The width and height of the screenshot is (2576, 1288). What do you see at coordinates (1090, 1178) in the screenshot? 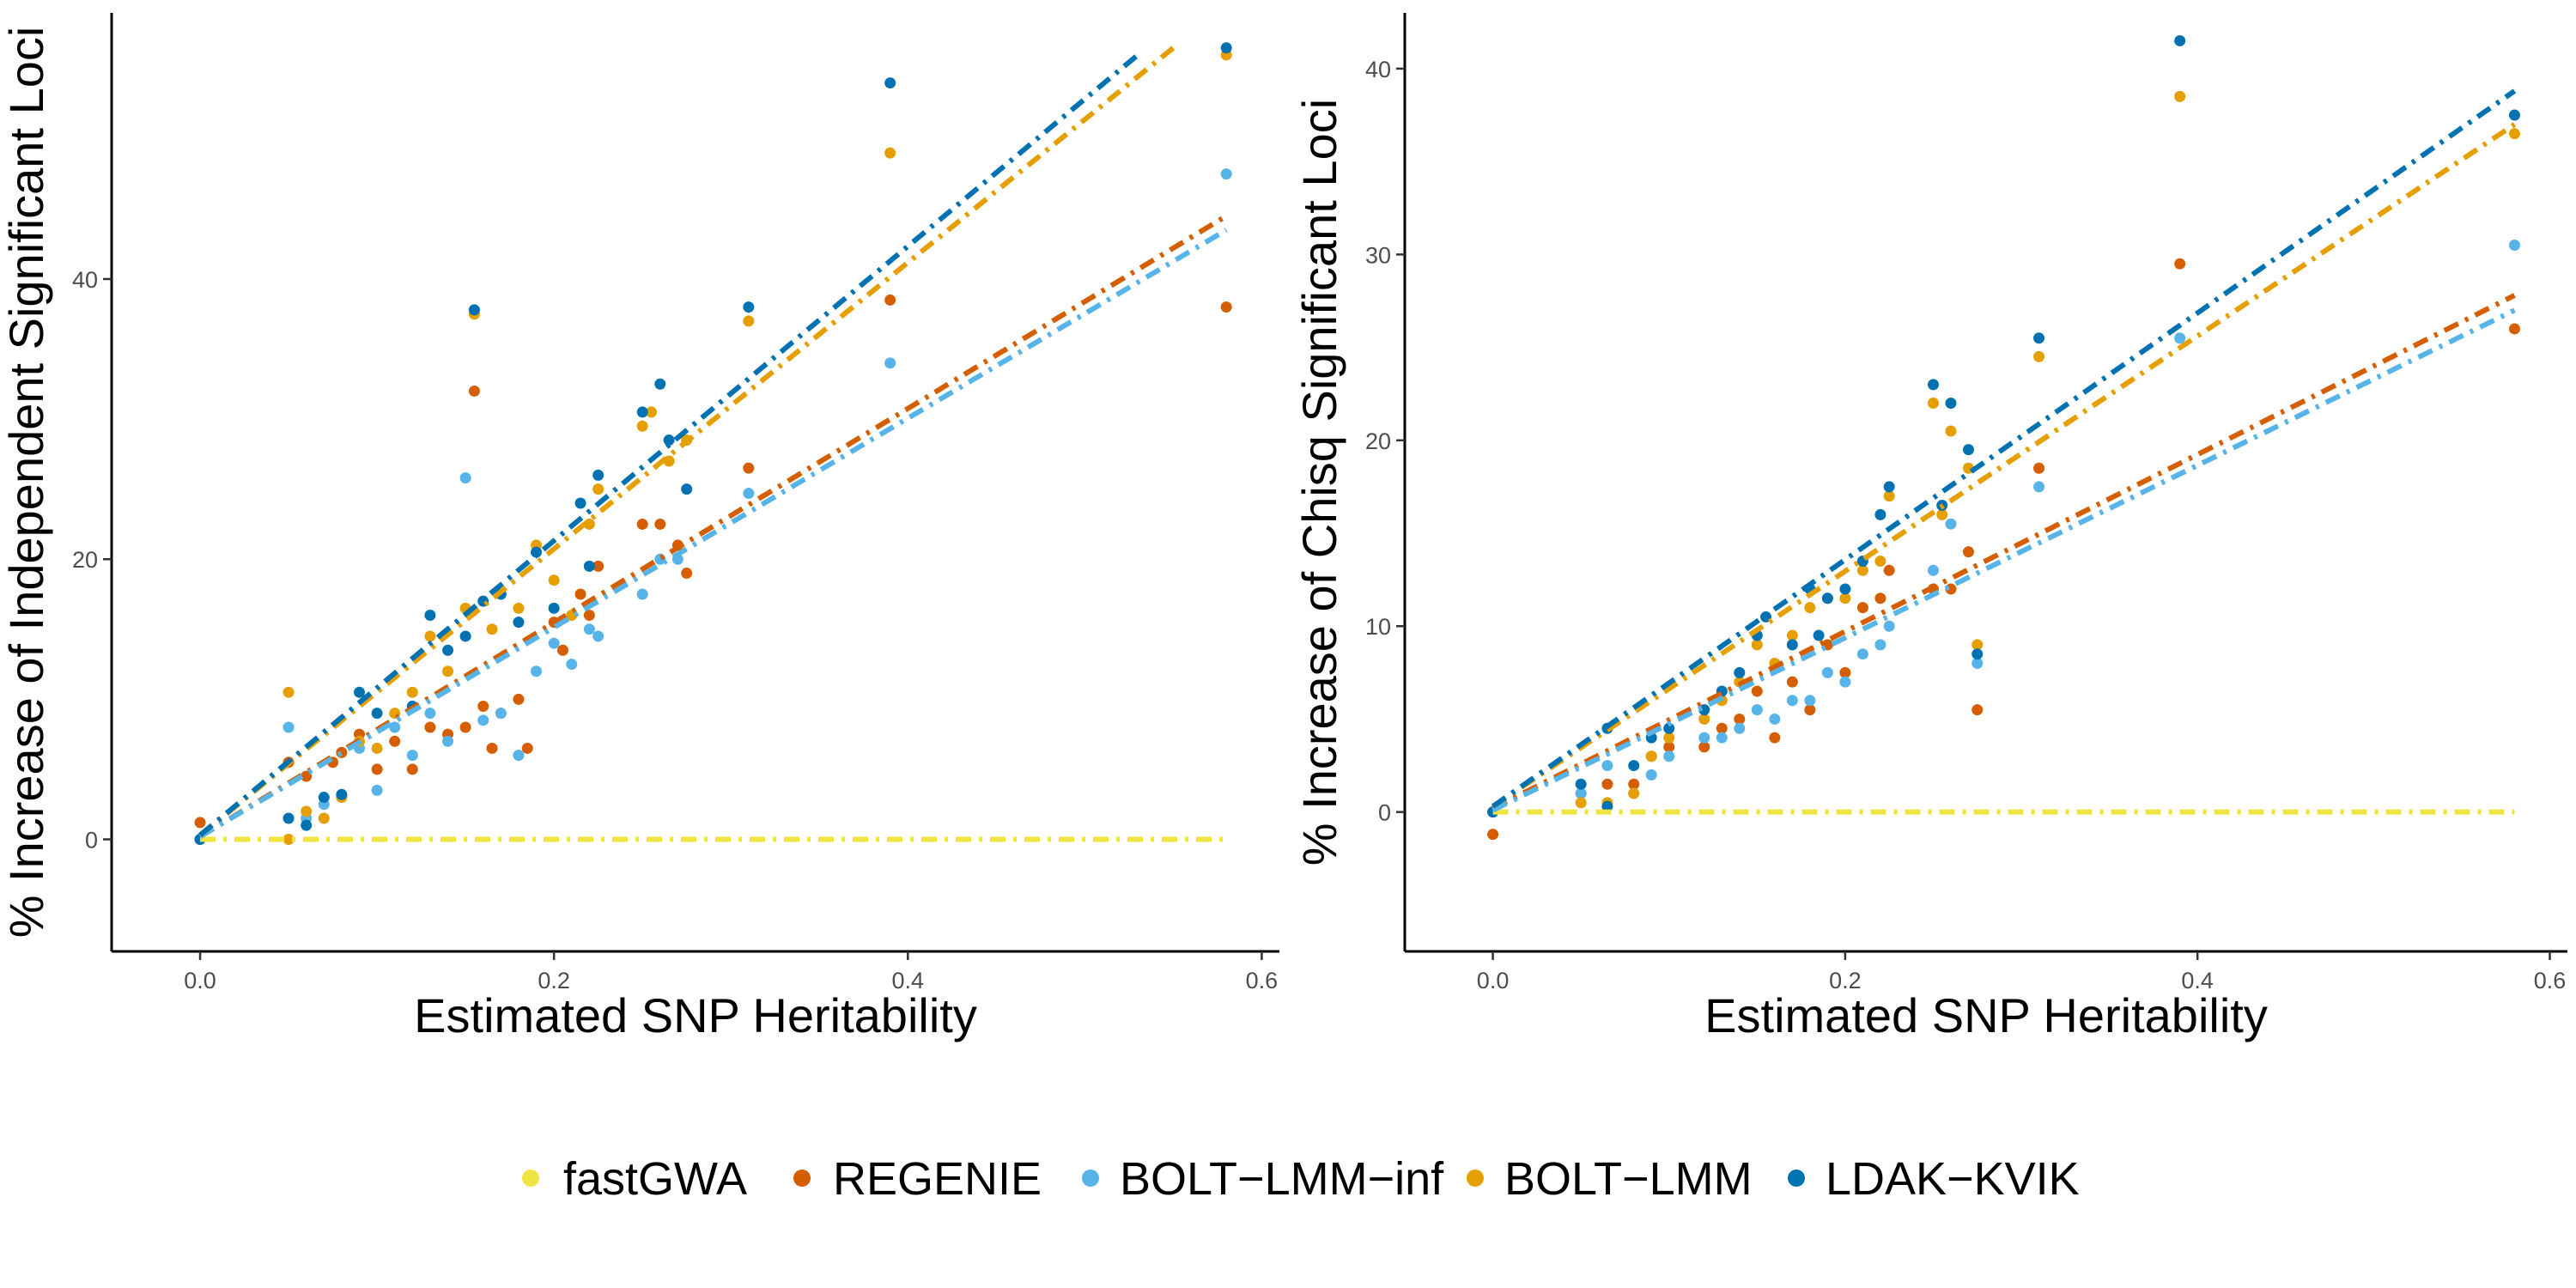
I see `legend-key-bolt-lmm-inf` at bounding box center [1090, 1178].